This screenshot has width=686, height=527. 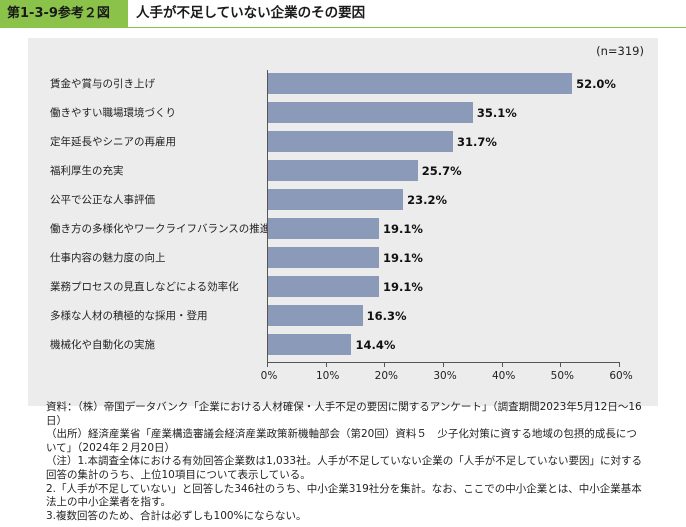 What do you see at coordinates (102, 84) in the screenshot?
I see `category-label: 賃金や賞与の引き上げ` at bounding box center [102, 84].